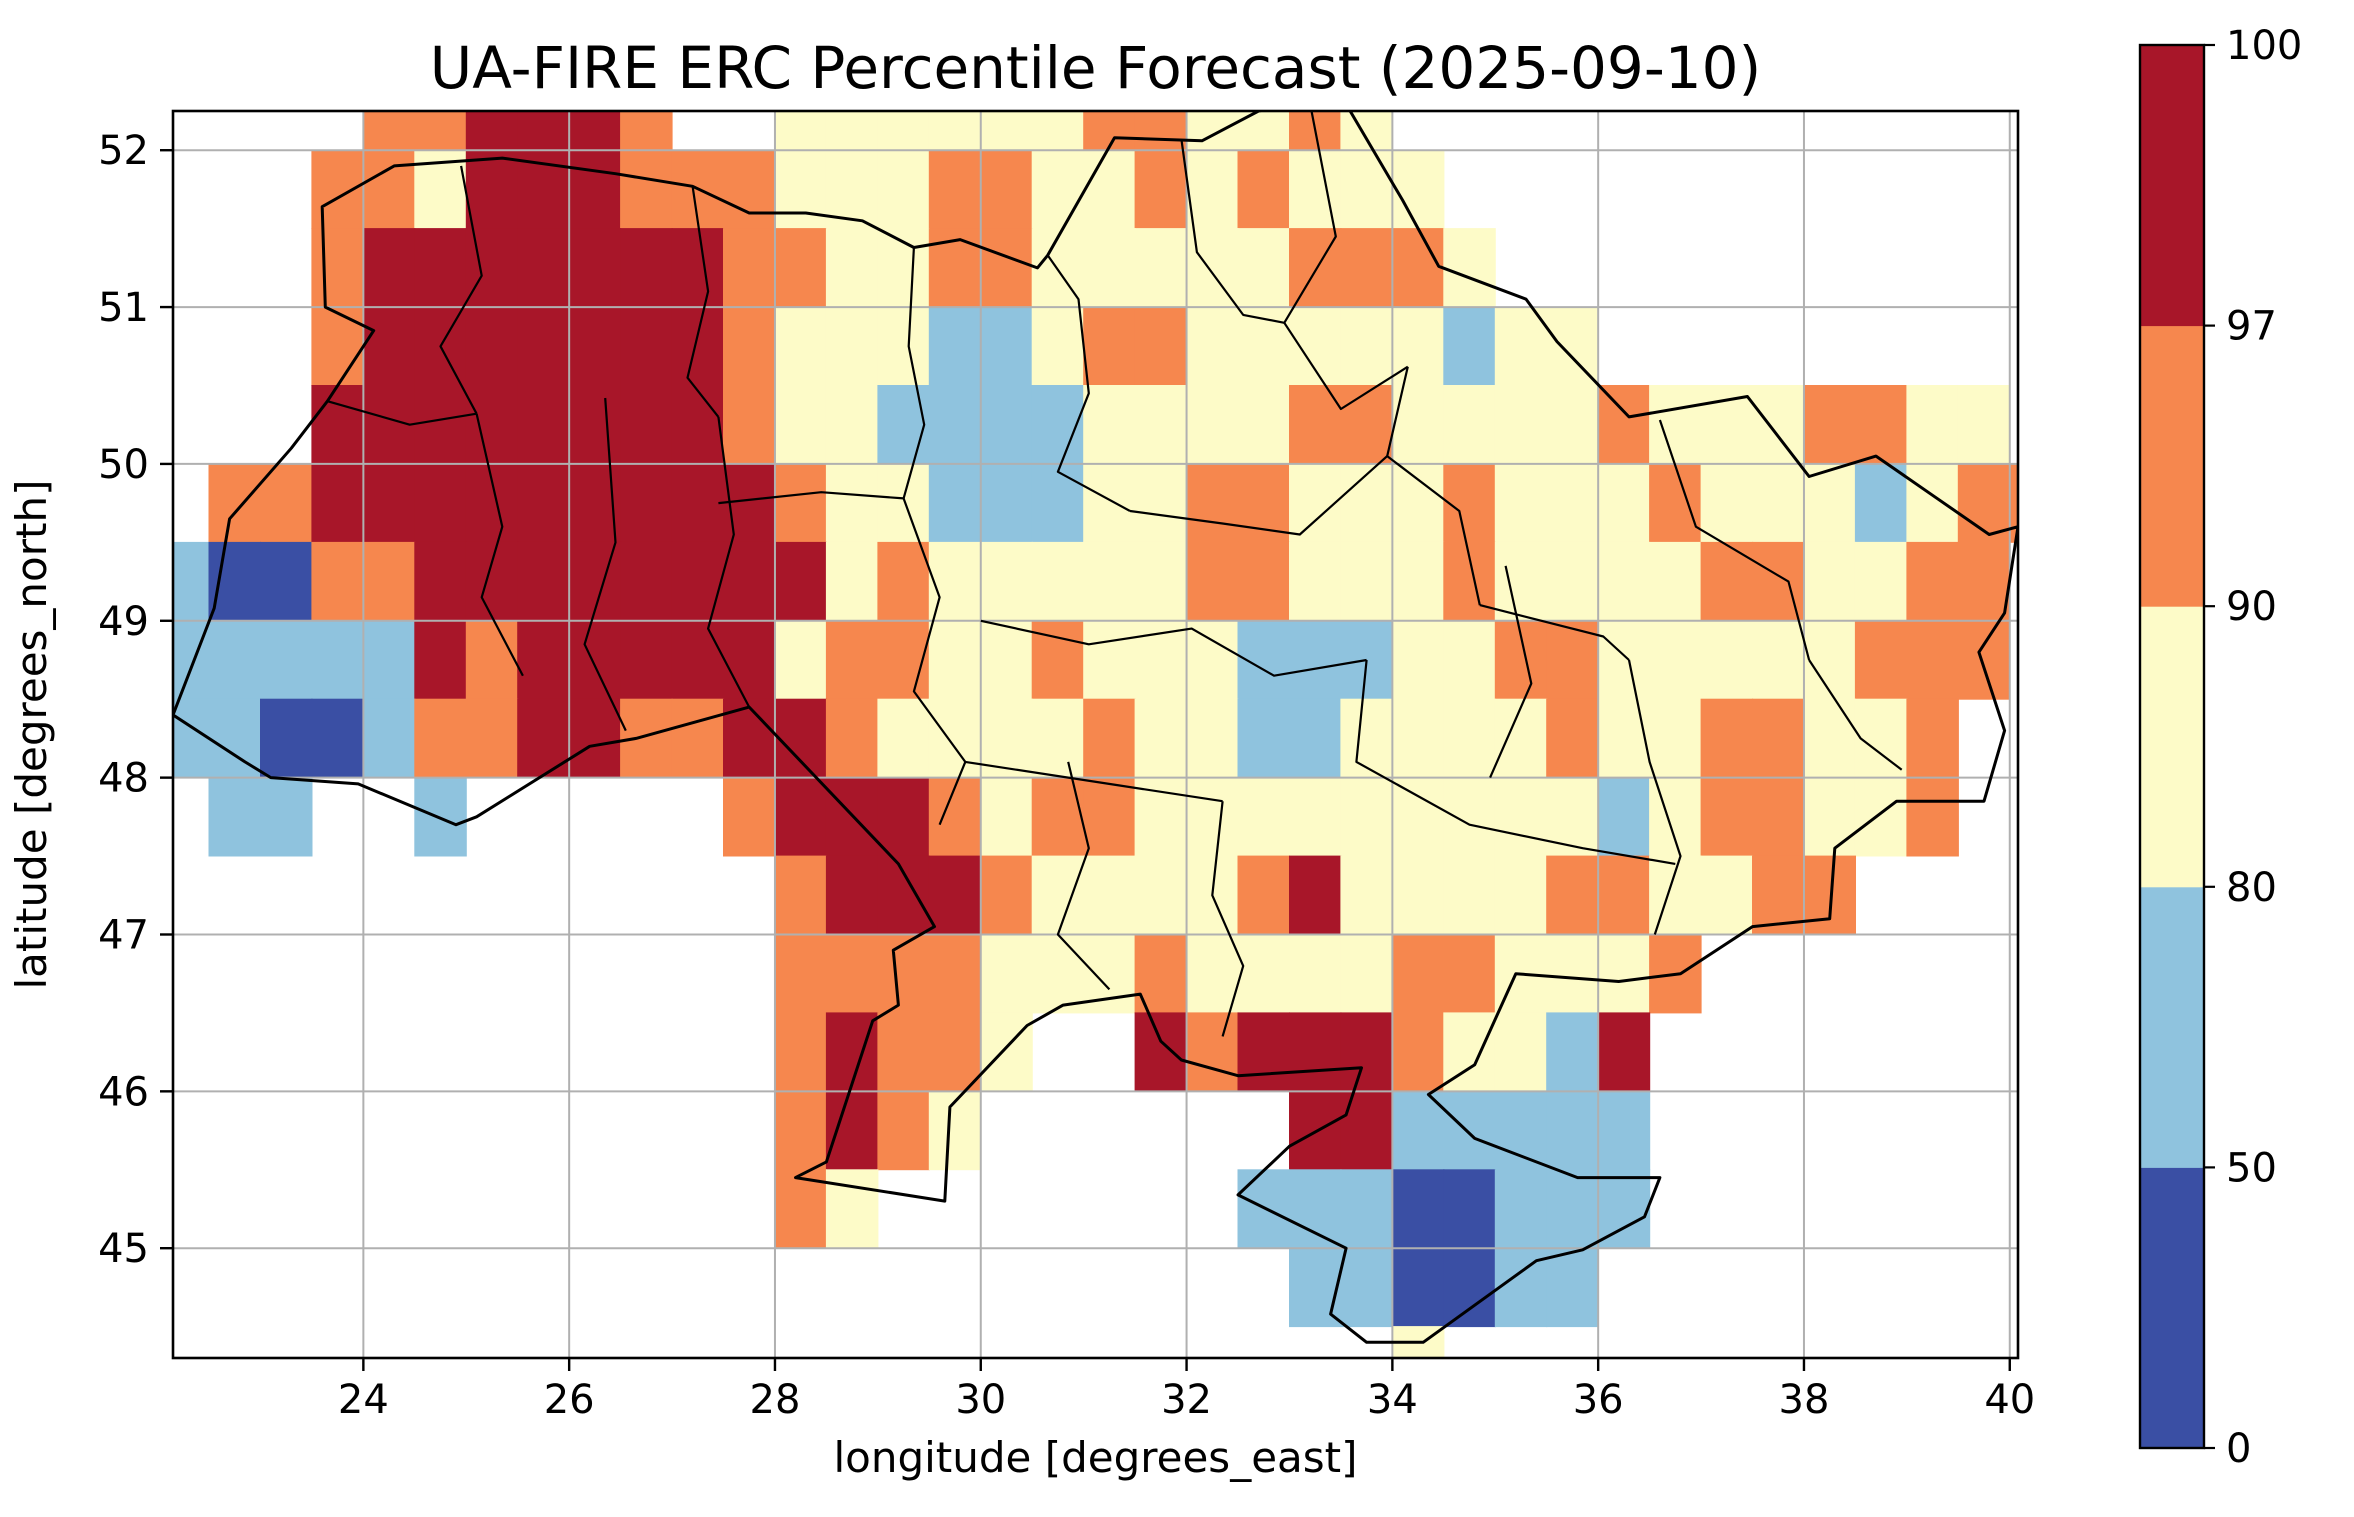  What do you see at coordinates (123, 622) in the screenshot?
I see `y-tick-label: 49` at bounding box center [123, 622].